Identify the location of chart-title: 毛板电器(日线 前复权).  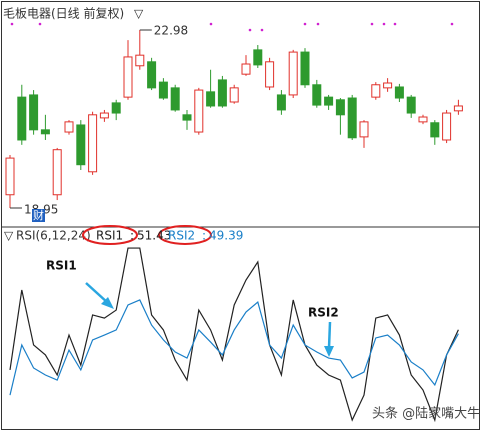
(63, 13).